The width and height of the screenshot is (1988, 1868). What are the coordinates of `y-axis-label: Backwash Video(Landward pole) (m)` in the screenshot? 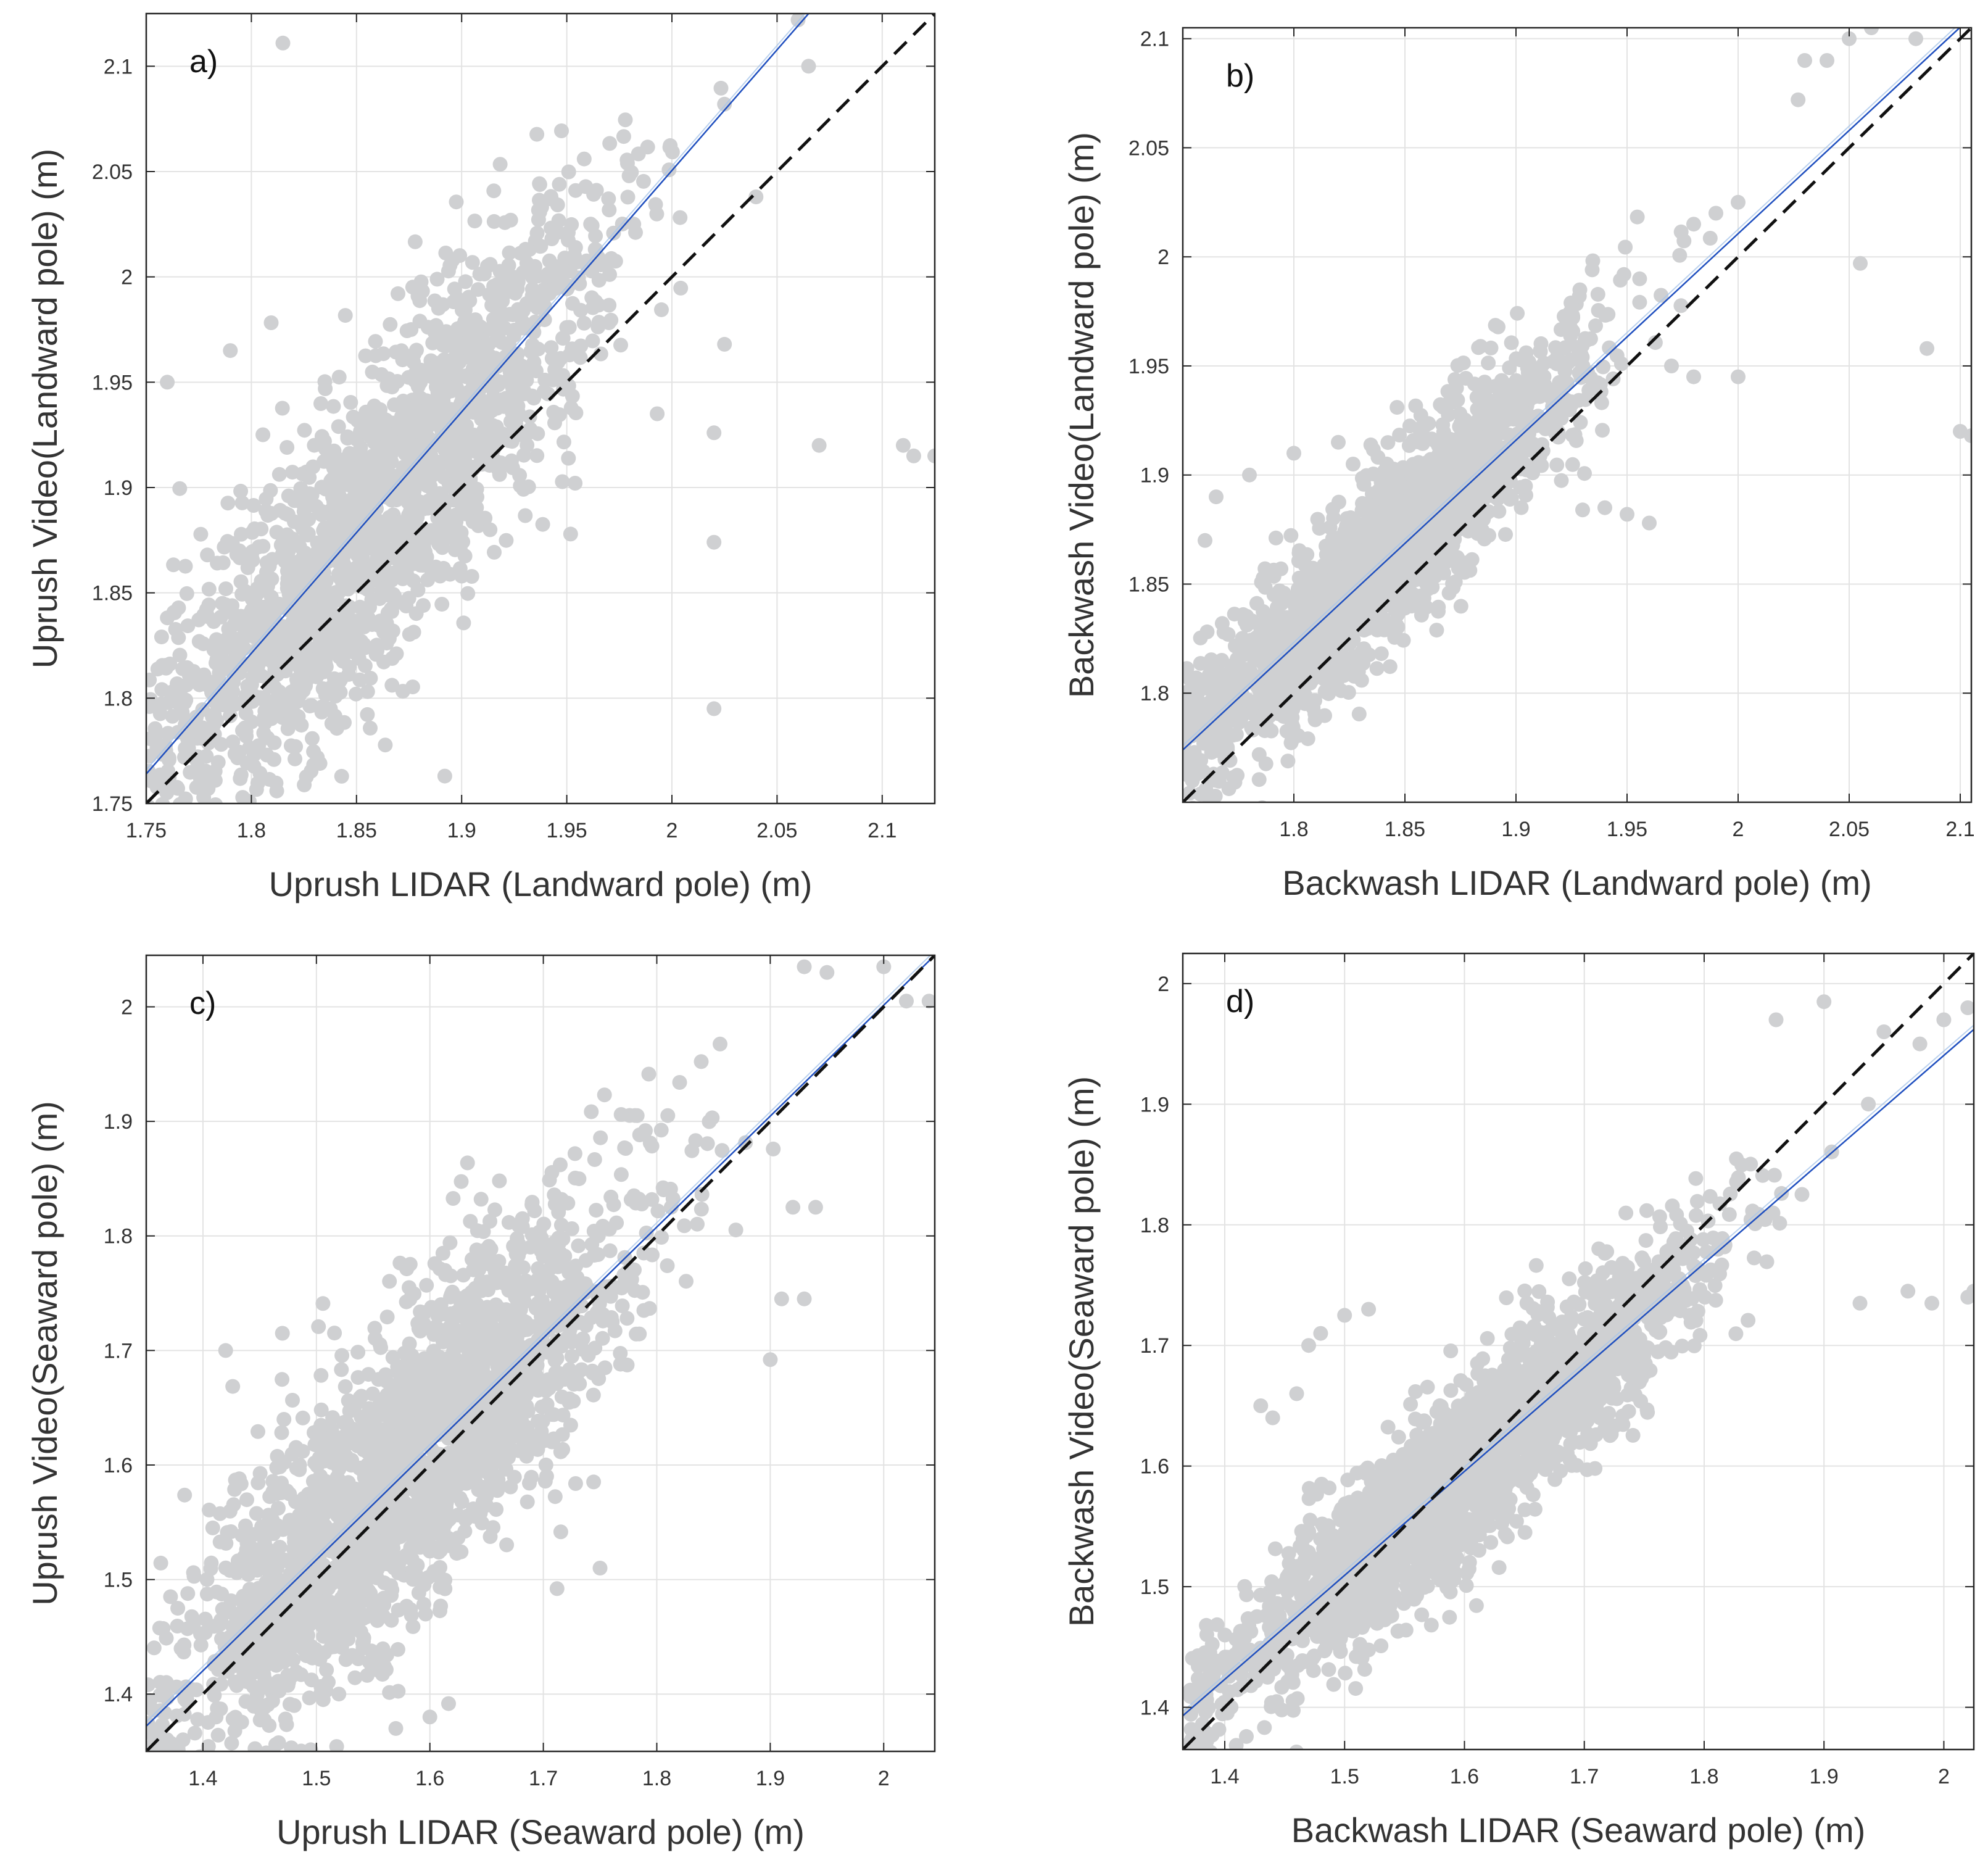 It's located at (1081, 415).